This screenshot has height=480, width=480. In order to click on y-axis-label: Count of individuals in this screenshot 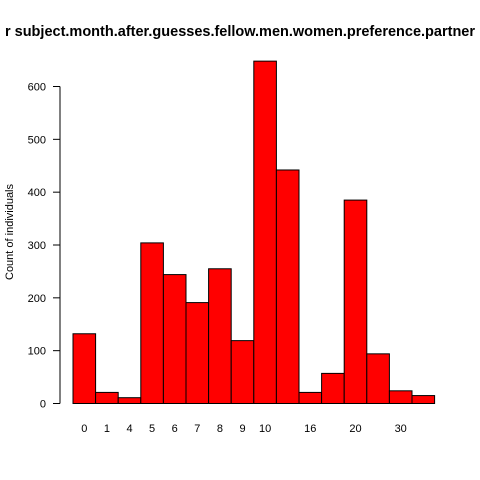, I will do `click(10, 232)`.